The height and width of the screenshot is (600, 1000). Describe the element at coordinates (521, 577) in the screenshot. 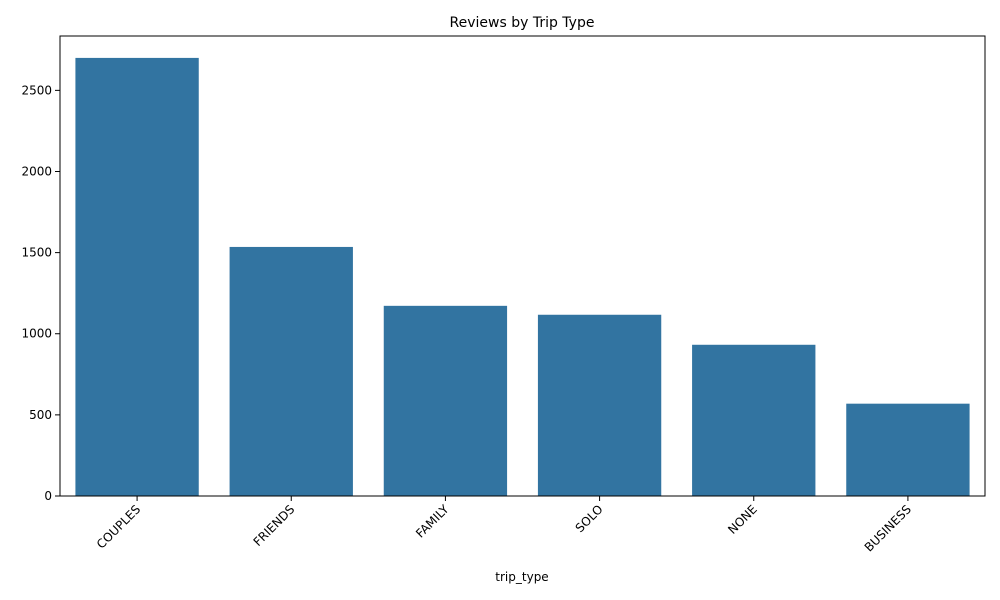

I see `x-axis-label: trip_type` at that location.